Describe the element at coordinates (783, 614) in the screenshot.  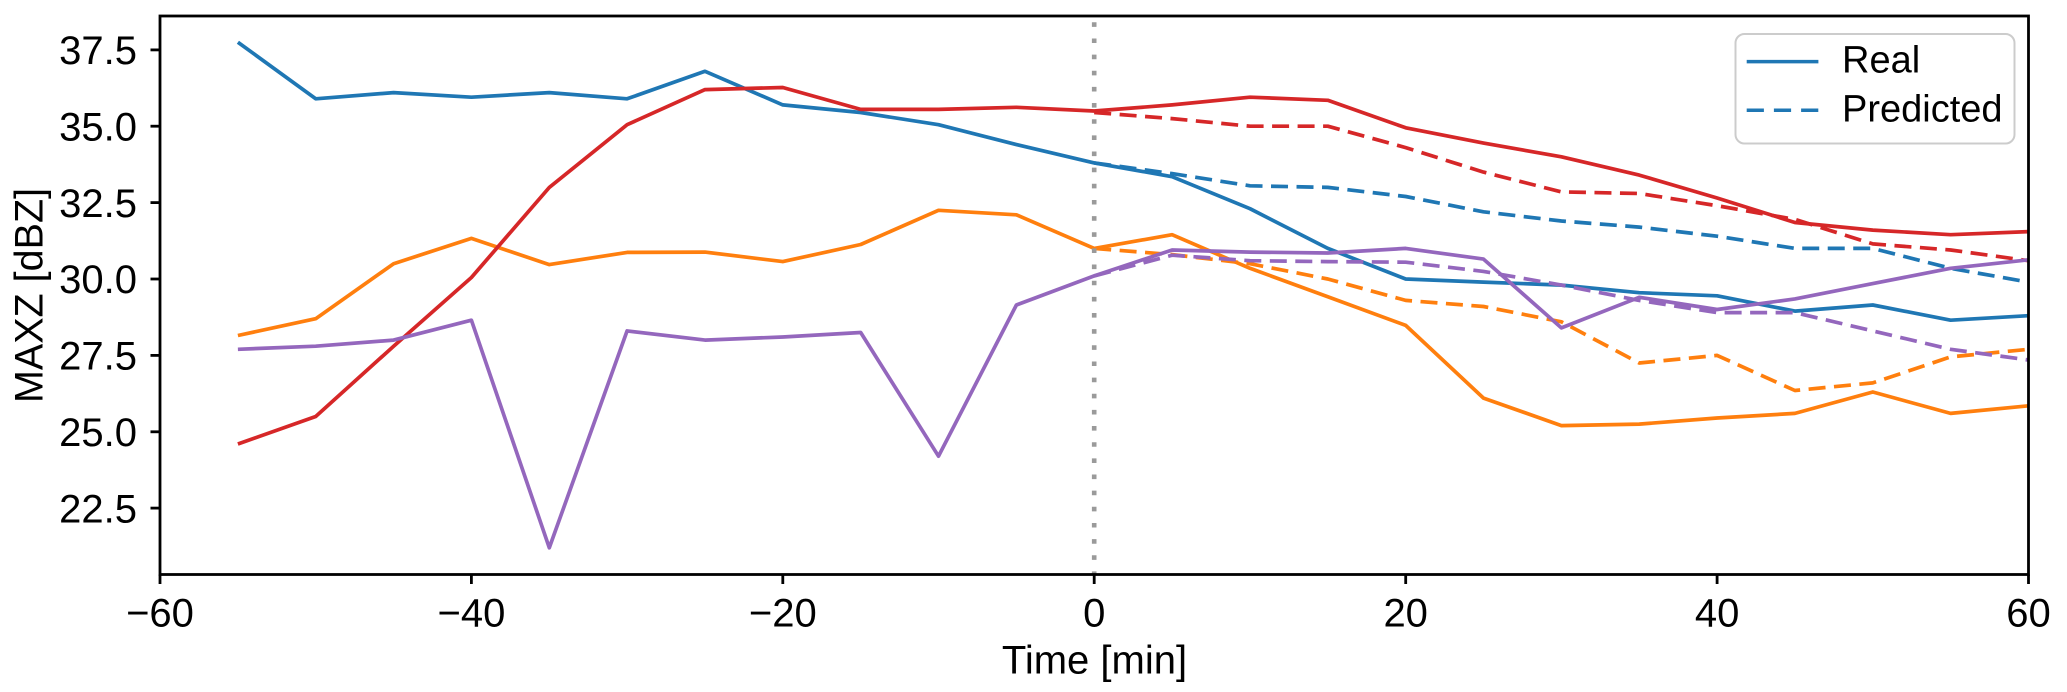
I see `svg-text: −20` at that location.